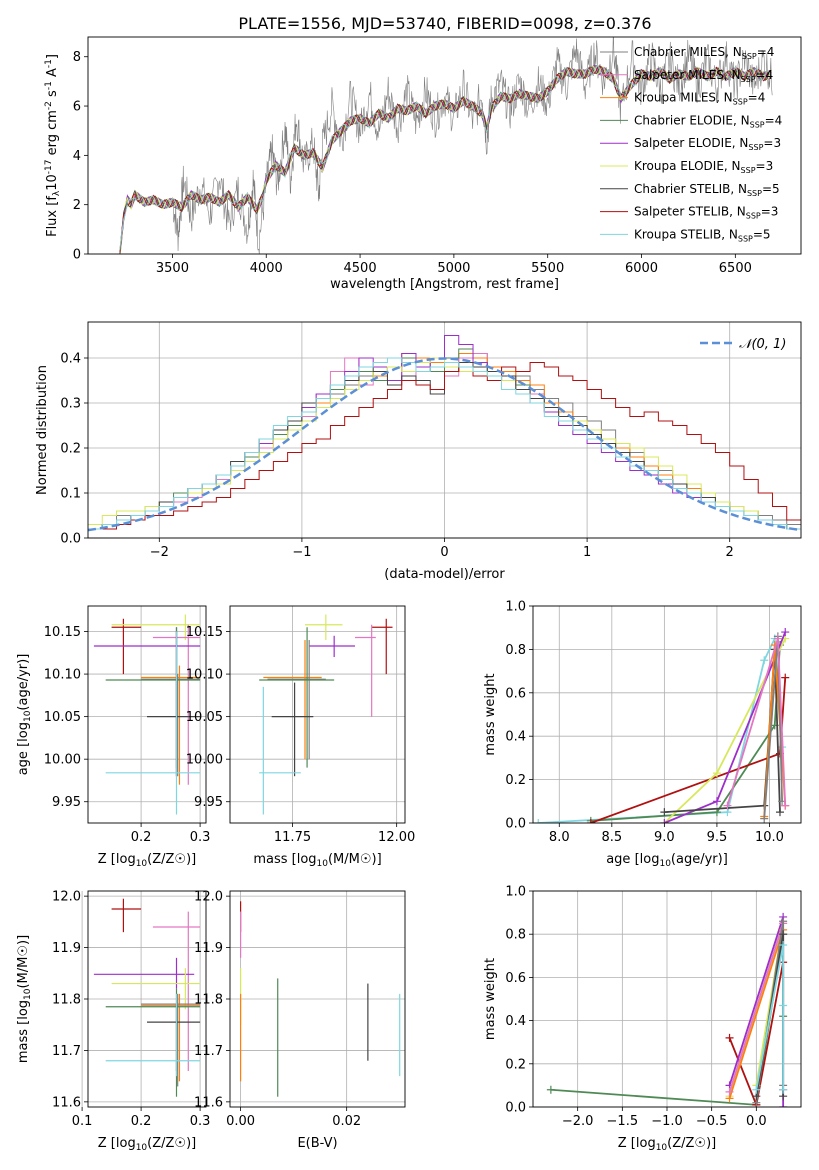  I want to click on x-tick-label: −2, so click(159, 552).